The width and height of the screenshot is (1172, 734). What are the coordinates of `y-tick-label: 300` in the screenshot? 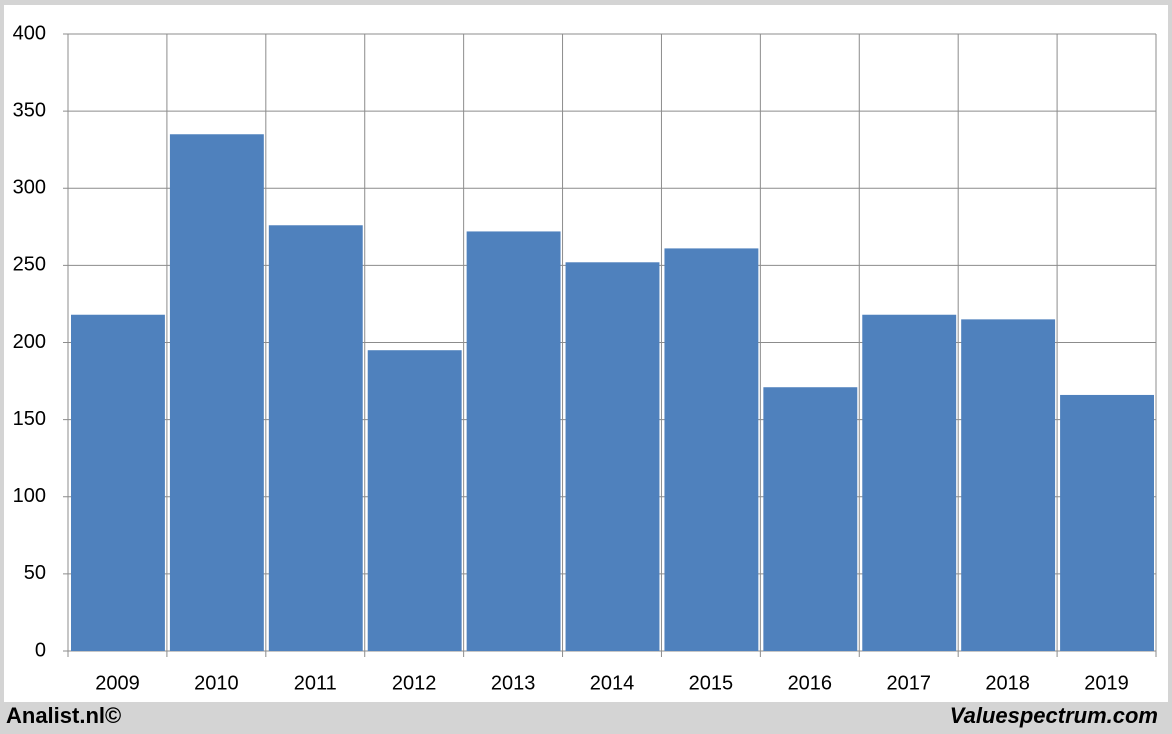 It's located at (29, 188).